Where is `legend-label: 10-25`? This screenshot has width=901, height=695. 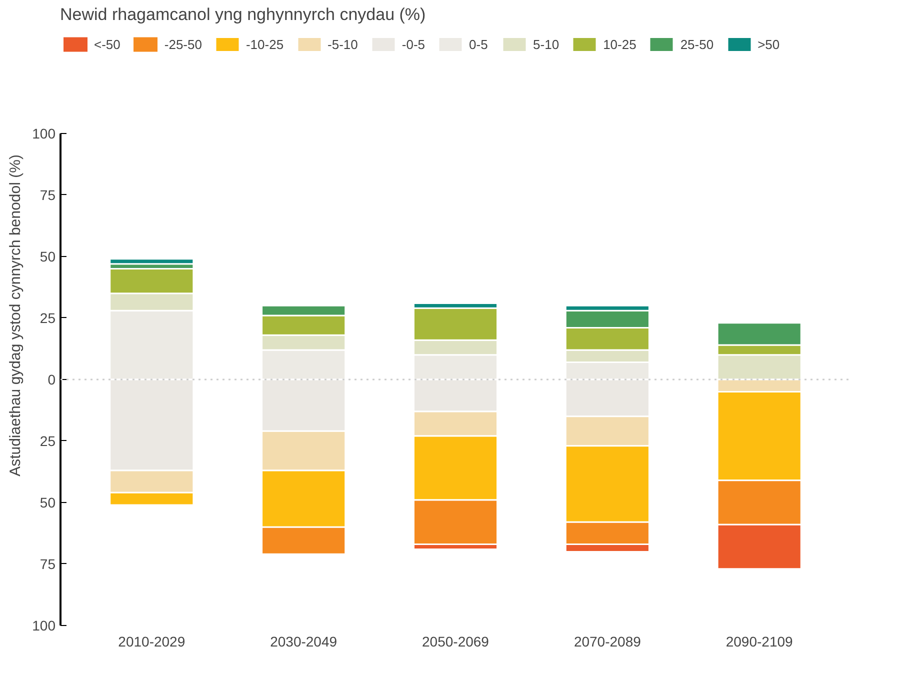
legend-label: 10-25 is located at coordinates (619, 44).